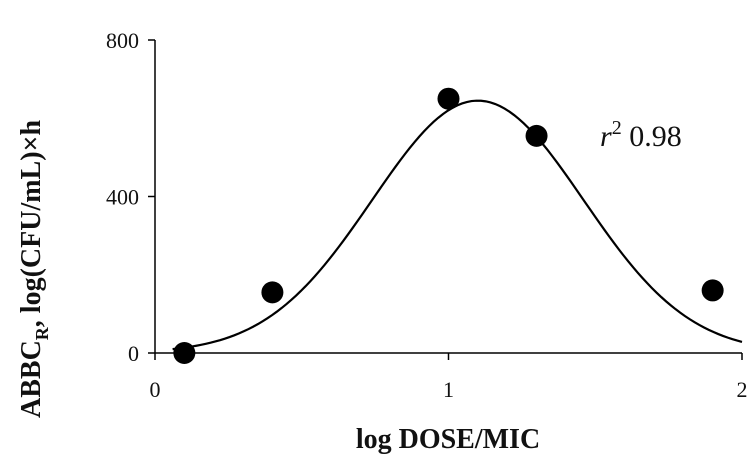 The image size is (750, 464). Describe the element at coordinates (448, 389) in the screenshot. I see `x-tick-label: 1` at that location.